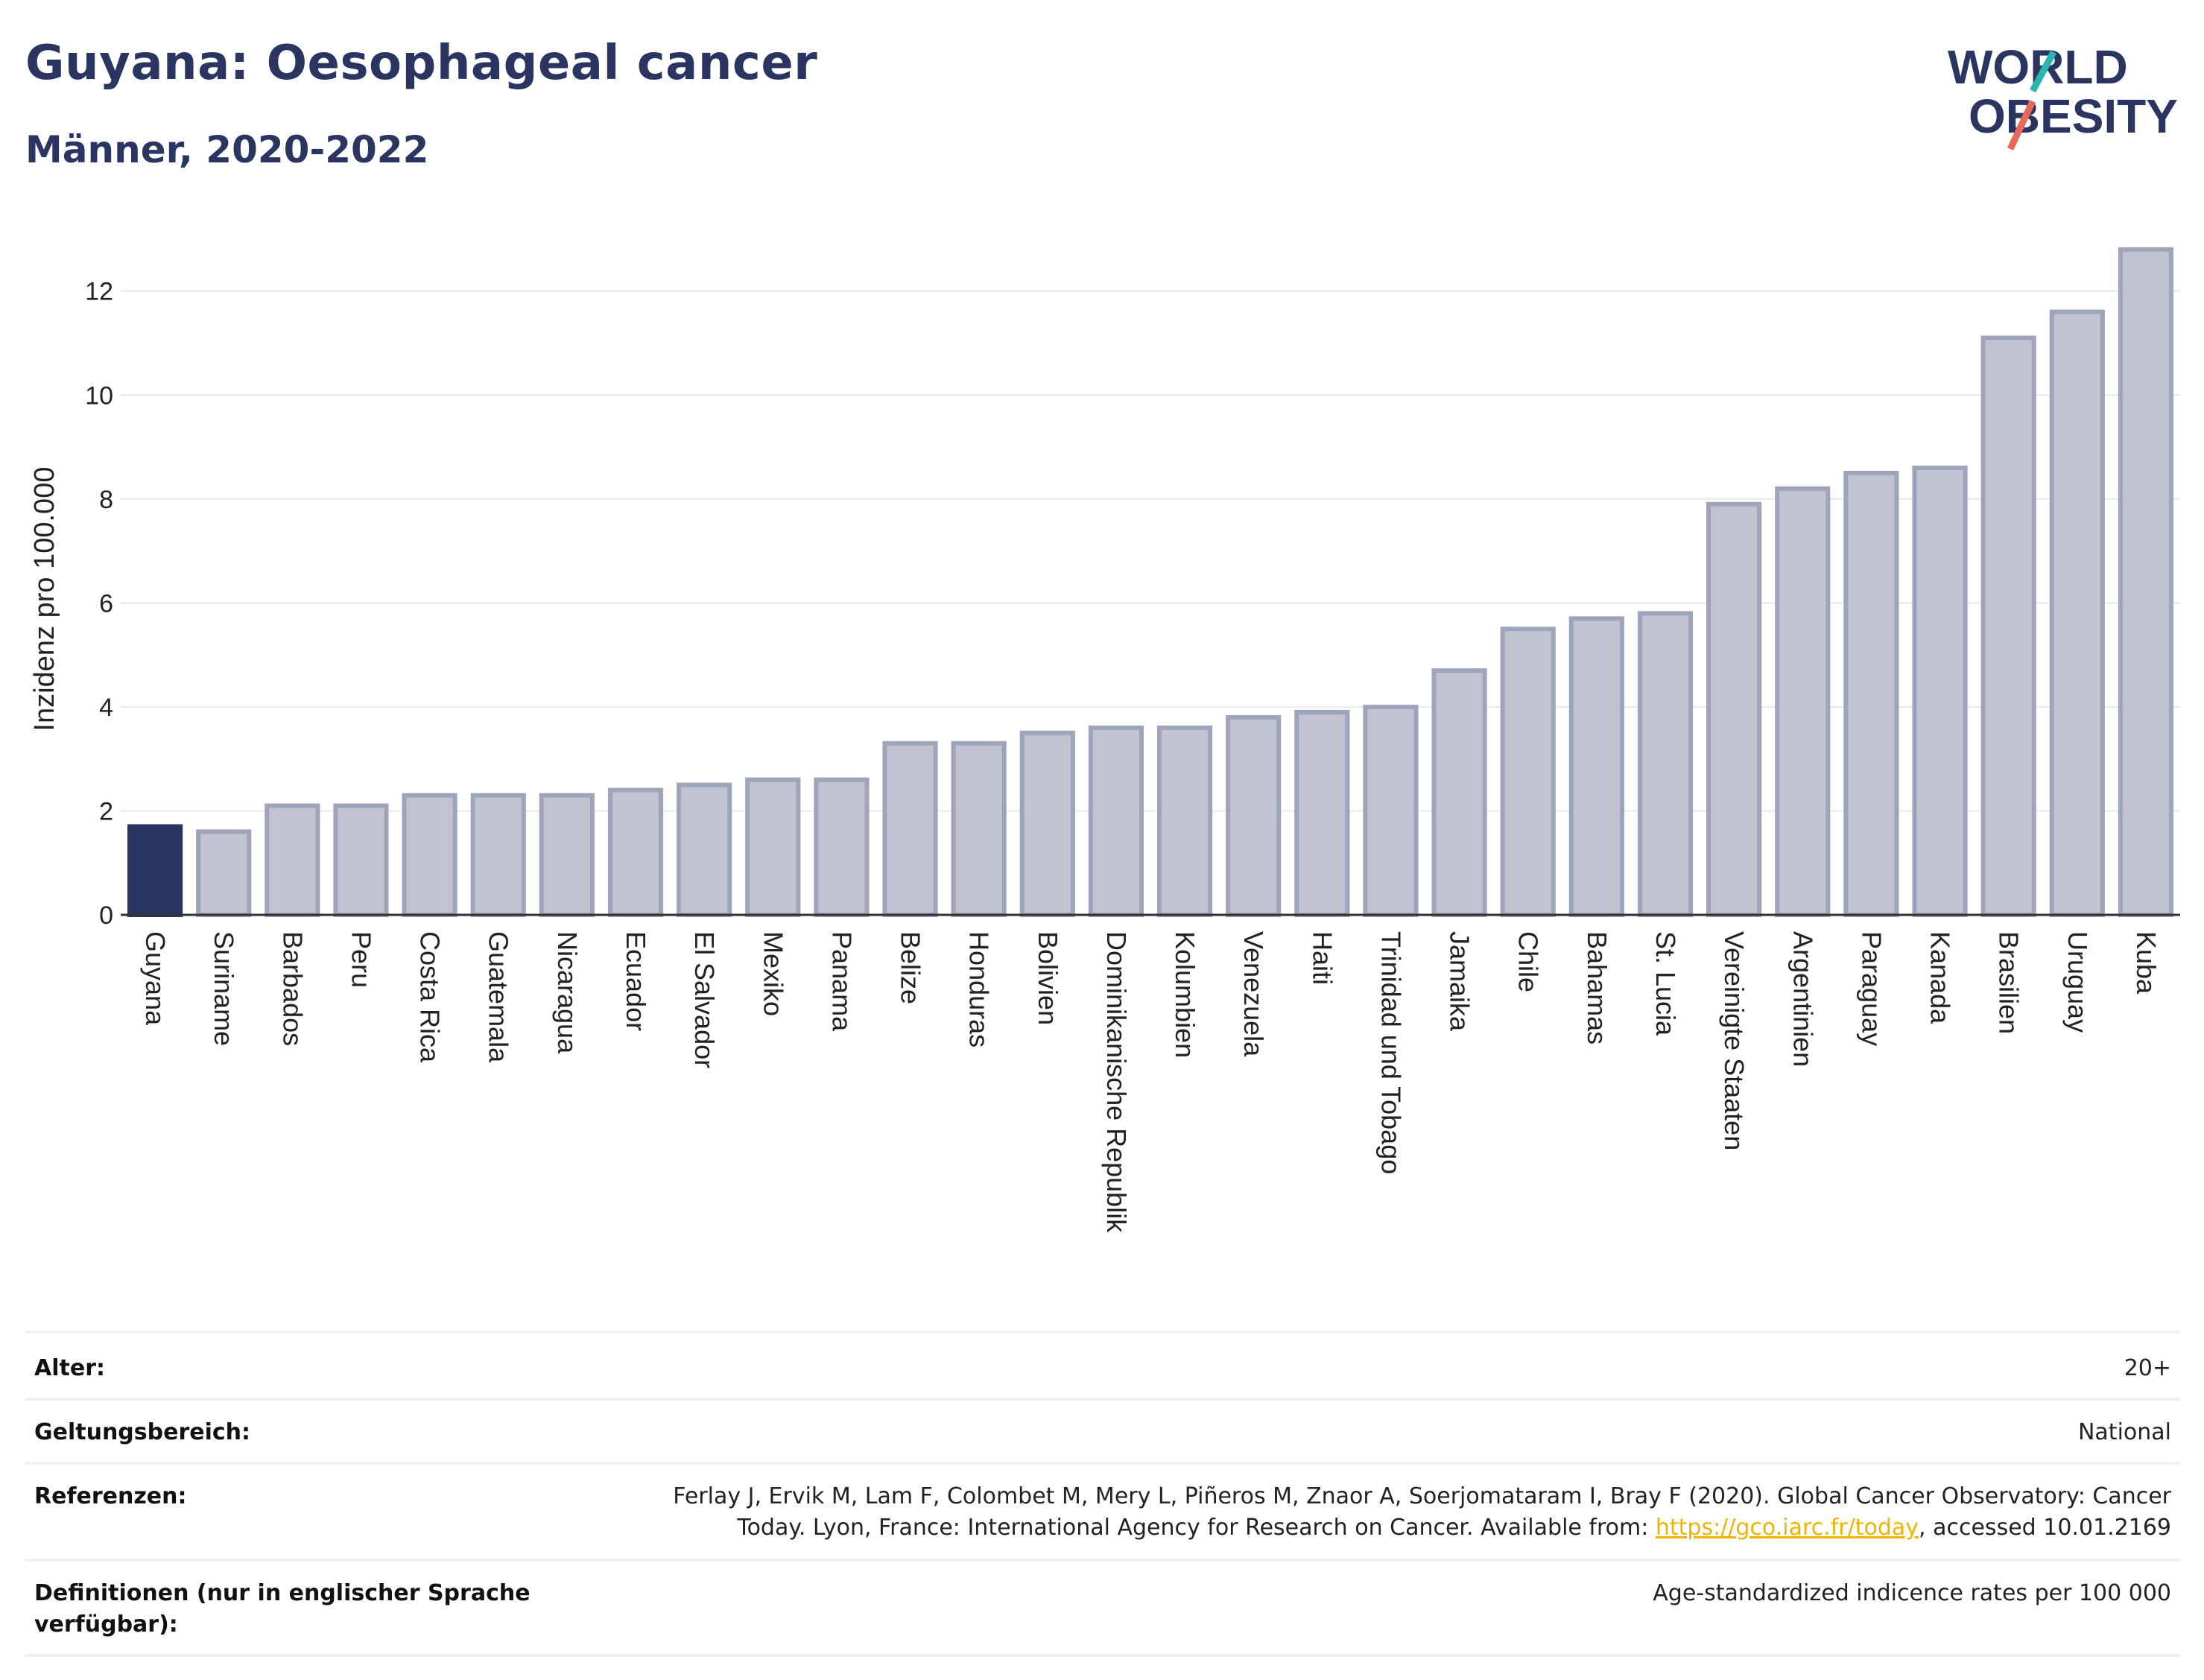 This screenshot has height=1680, width=2204. What do you see at coordinates (1253, 994) in the screenshot?
I see `x-tick-label: Venezuela` at bounding box center [1253, 994].